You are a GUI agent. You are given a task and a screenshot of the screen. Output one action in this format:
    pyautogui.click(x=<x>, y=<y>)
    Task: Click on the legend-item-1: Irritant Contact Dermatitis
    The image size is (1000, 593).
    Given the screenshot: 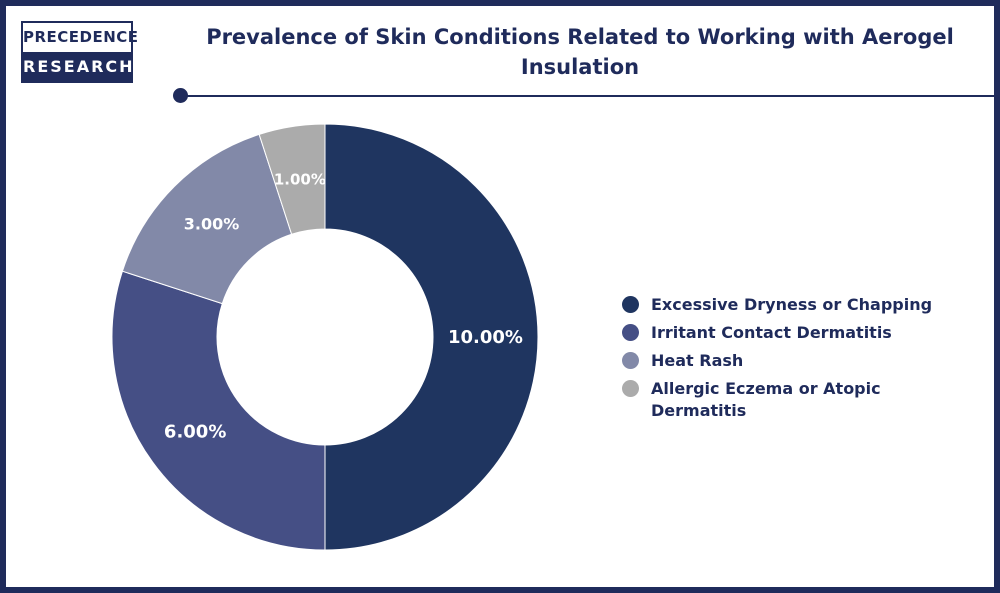 What is the action you would take?
    pyautogui.click(x=802, y=333)
    